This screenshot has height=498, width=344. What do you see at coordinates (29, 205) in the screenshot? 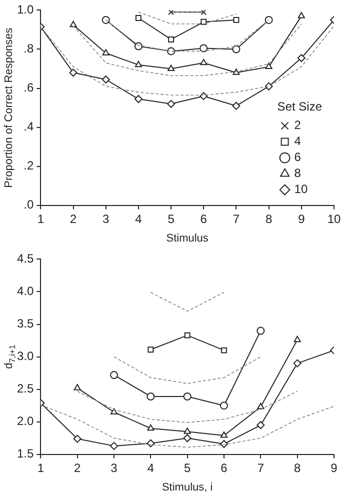
I see `y-tick-label: .0` at bounding box center [29, 205].